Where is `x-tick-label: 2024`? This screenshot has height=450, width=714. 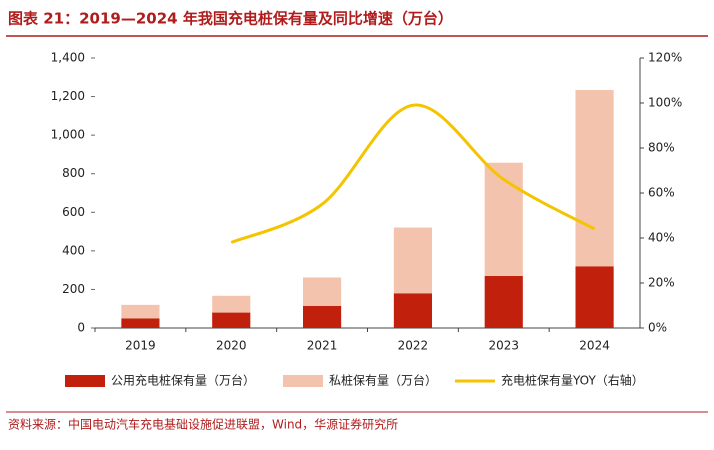 x-tick-label: 2024 is located at coordinates (594, 346).